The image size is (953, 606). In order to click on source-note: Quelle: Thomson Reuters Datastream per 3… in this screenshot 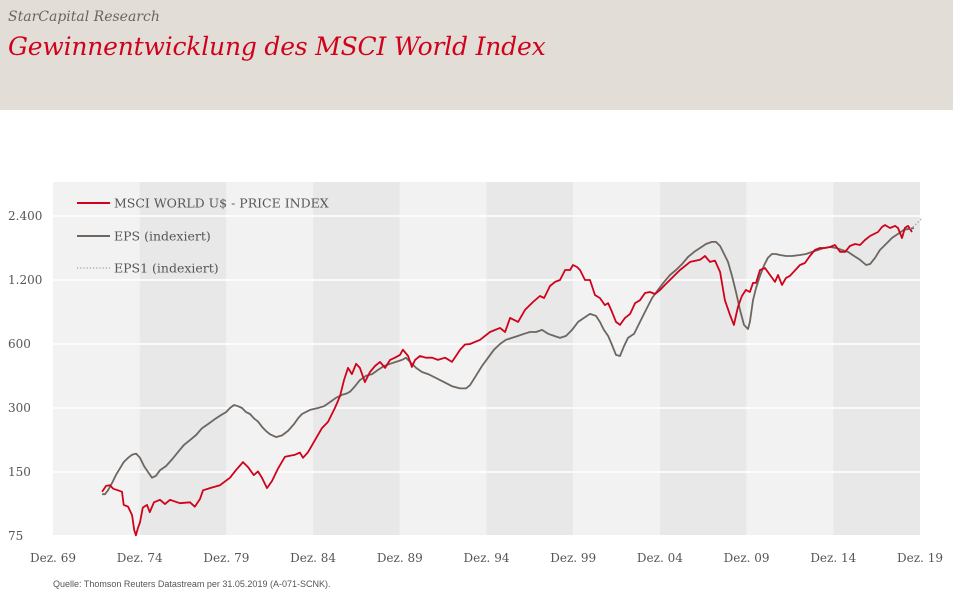, I will do `click(192, 584)`.